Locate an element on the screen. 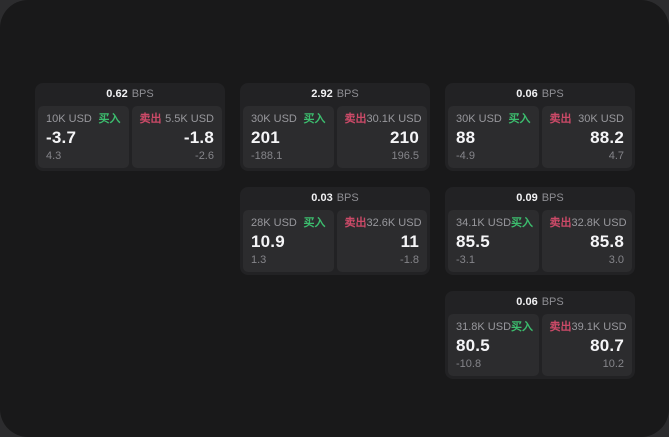 This screenshot has width=669, height=437. buy-price: 10.9 is located at coordinates (268, 242).